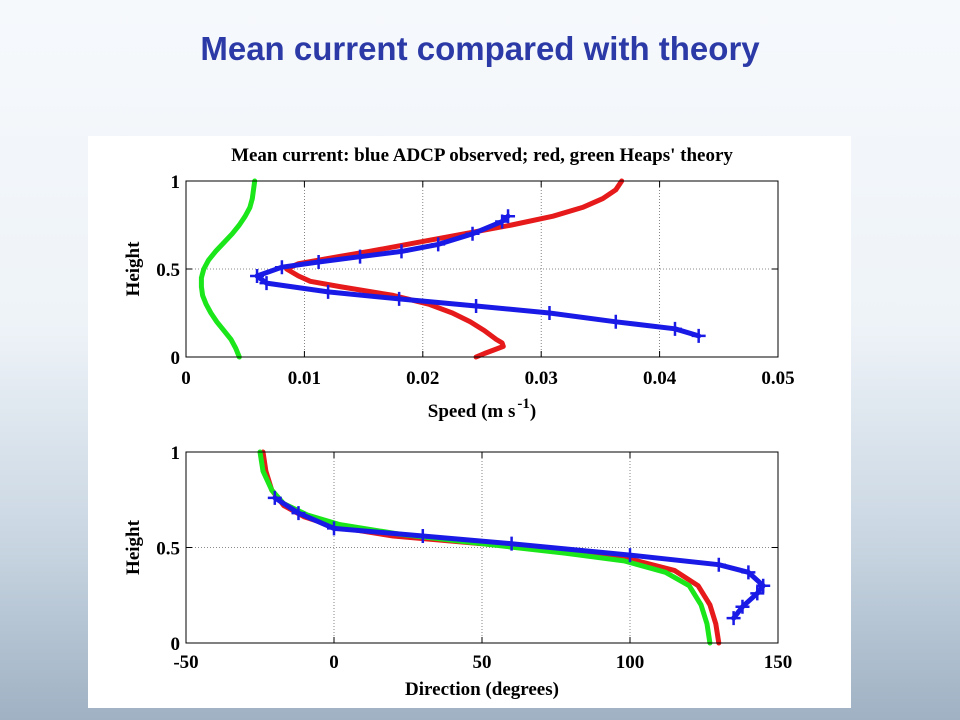  What do you see at coordinates (482, 689) in the screenshot?
I see `x-axis-label: Direction (degrees)` at bounding box center [482, 689].